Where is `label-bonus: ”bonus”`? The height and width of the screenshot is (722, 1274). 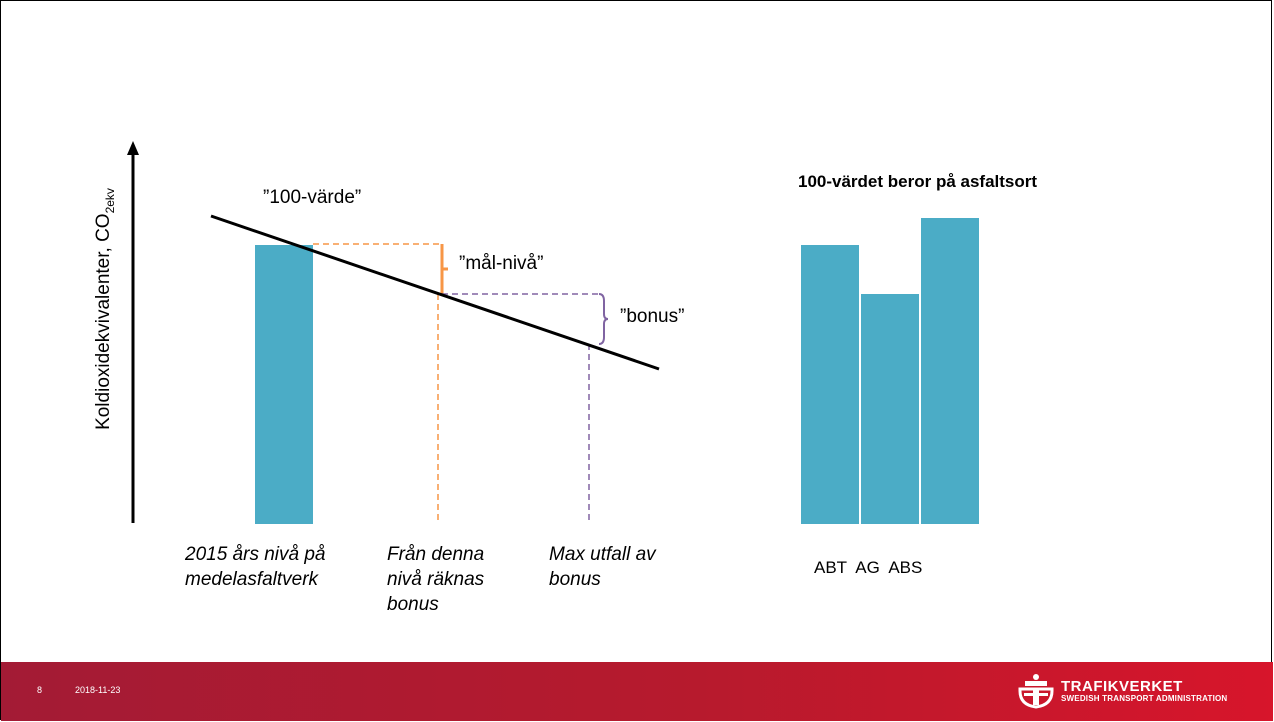 label-bonus: ”bonus” is located at coordinates (652, 316).